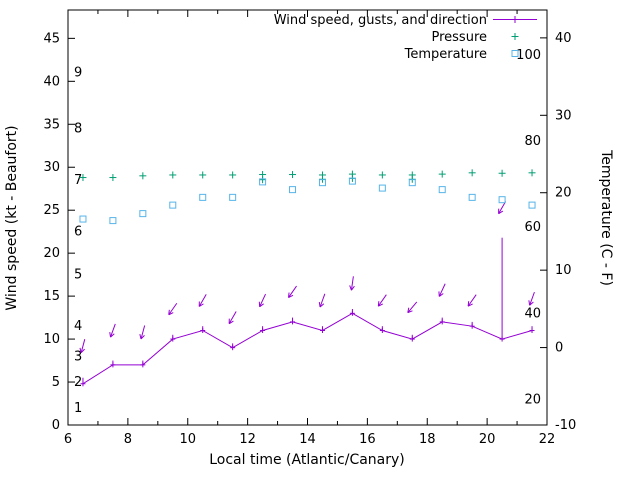  Describe the element at coordinates (427, 439) in the screenshot. I see `x-tick-label: 18` at that location.